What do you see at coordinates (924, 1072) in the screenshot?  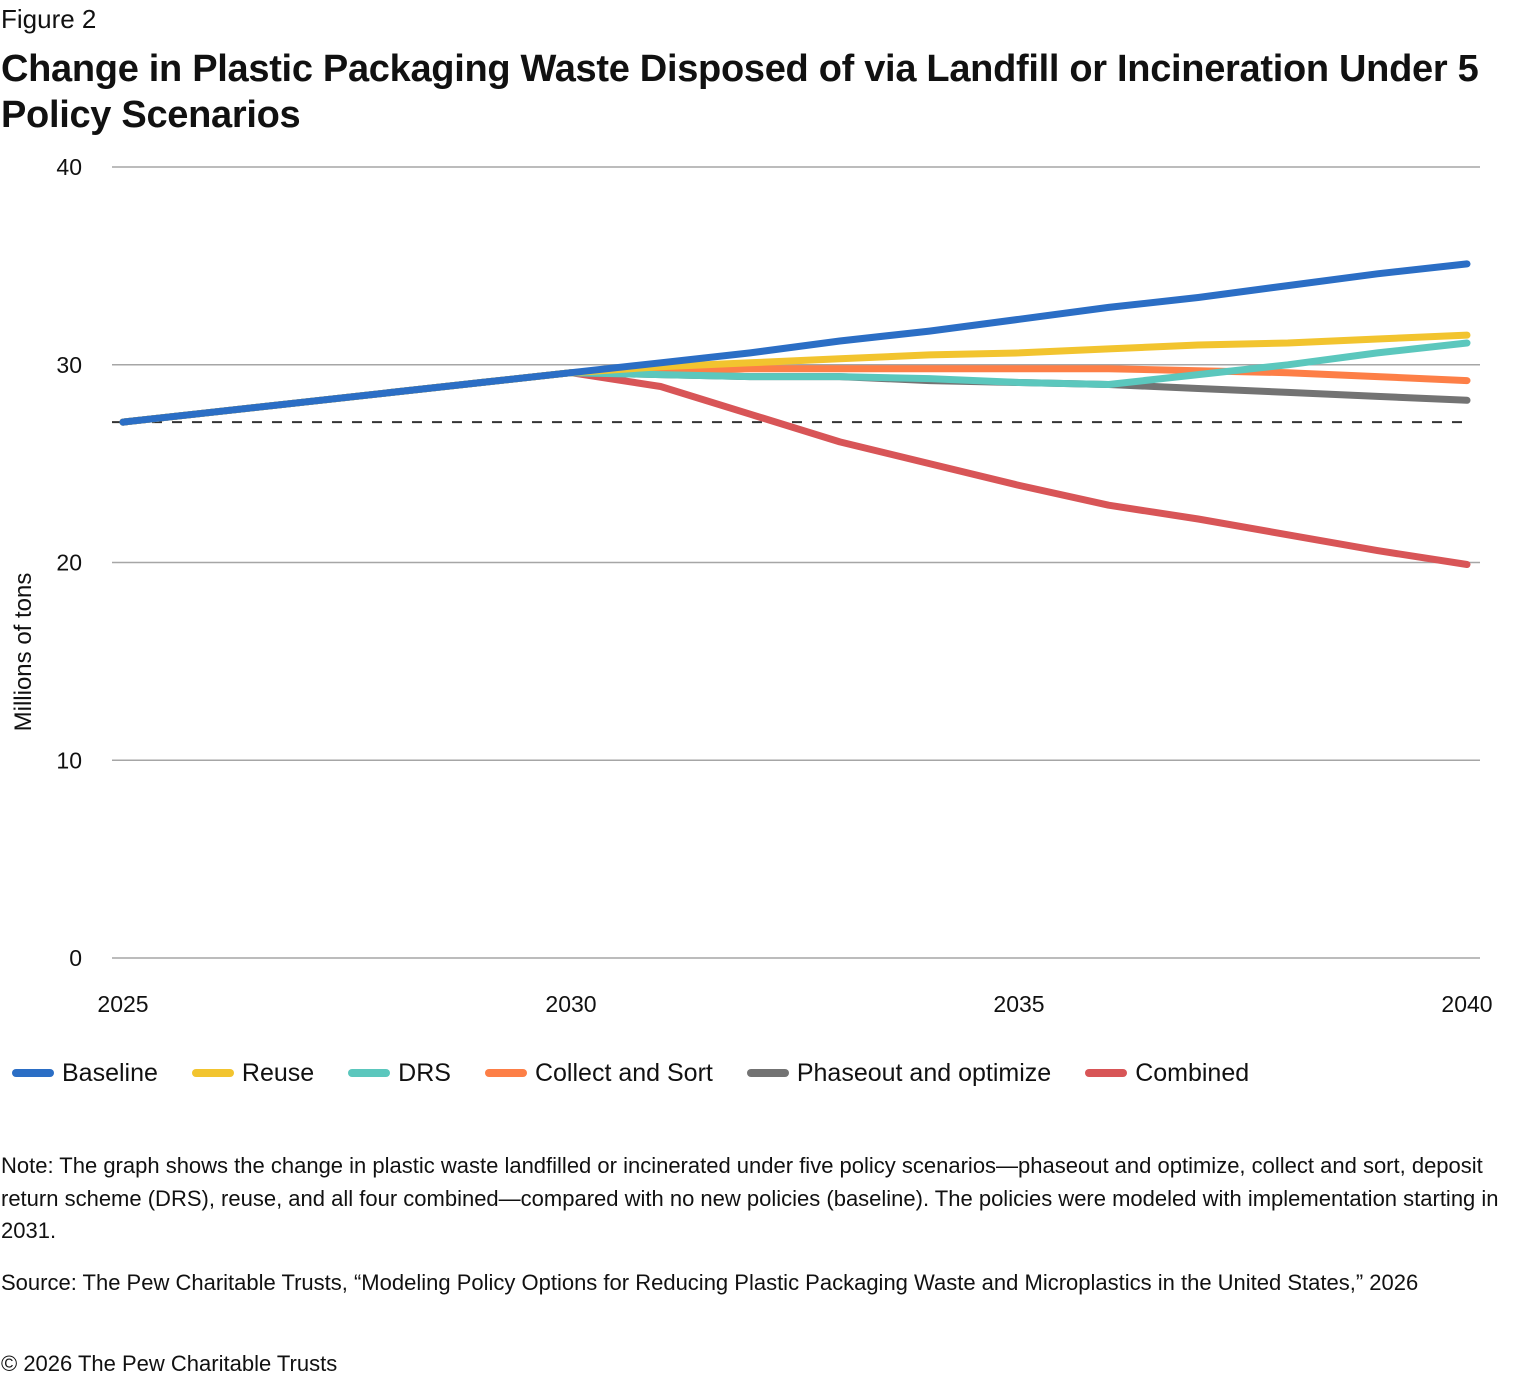 I see `legend-label: Phaseout and optimize` at bounding box center [924, 1072].